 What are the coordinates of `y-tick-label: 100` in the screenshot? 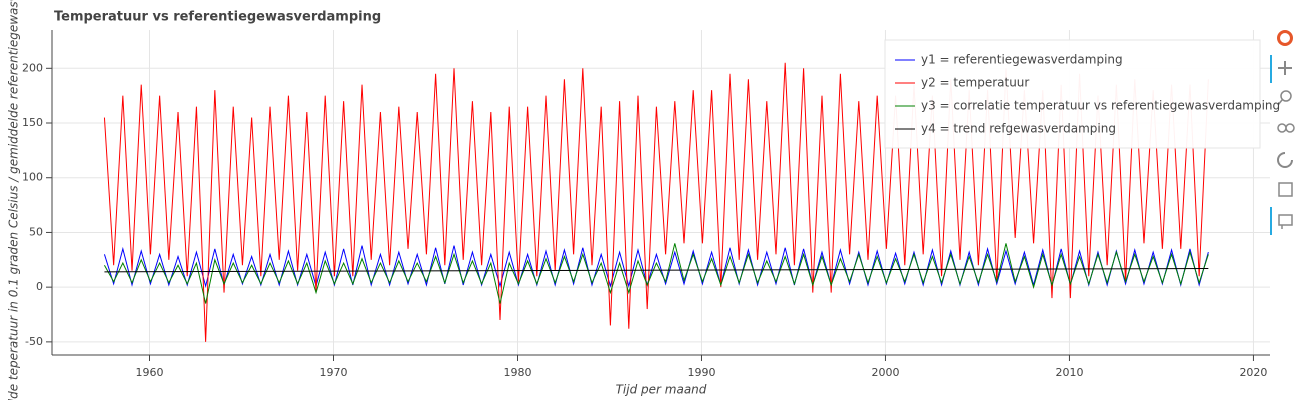 It's located at (32, 177).